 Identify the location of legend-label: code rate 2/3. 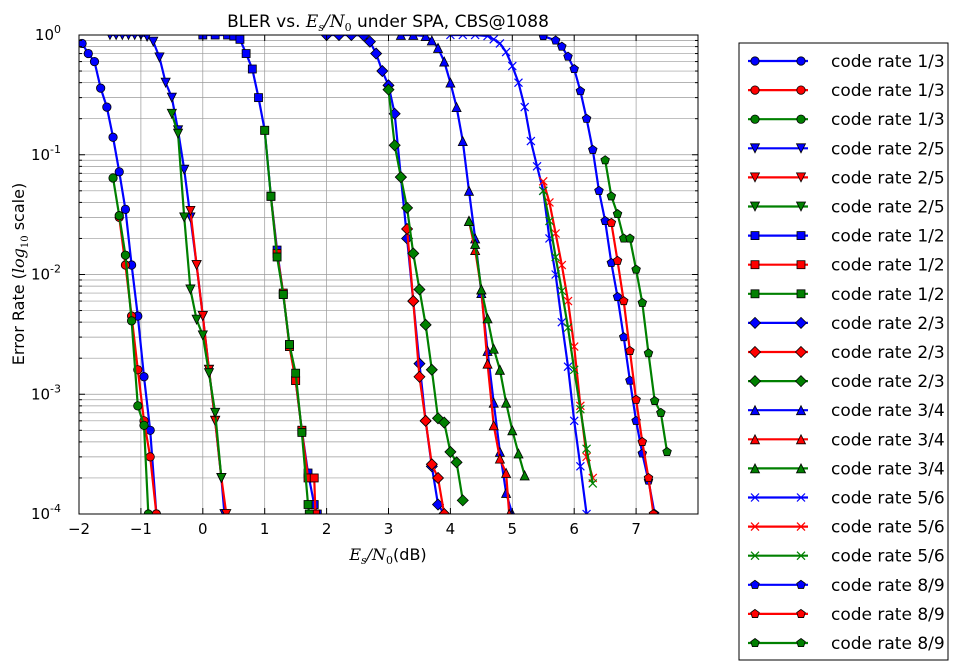
(888, 382).